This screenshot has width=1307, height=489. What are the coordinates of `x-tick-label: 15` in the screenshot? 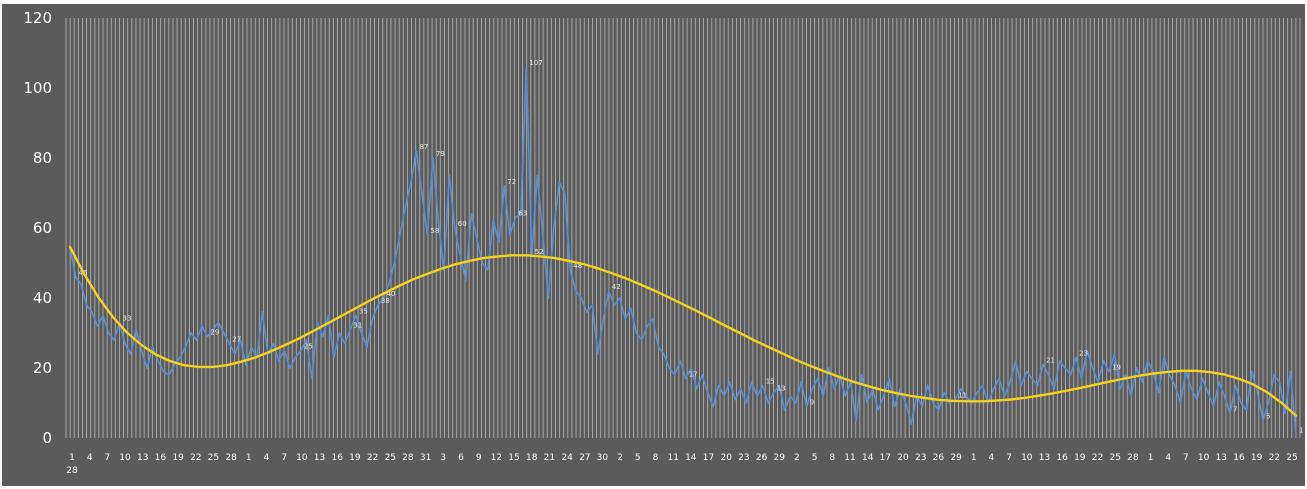 It's located at (513, 458).